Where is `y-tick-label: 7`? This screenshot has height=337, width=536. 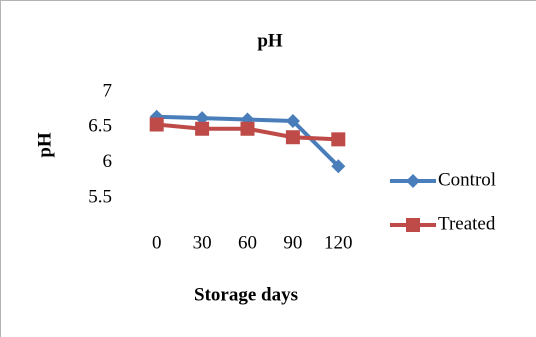
y-tick-label: 7 is located at coordinates (108, 90).